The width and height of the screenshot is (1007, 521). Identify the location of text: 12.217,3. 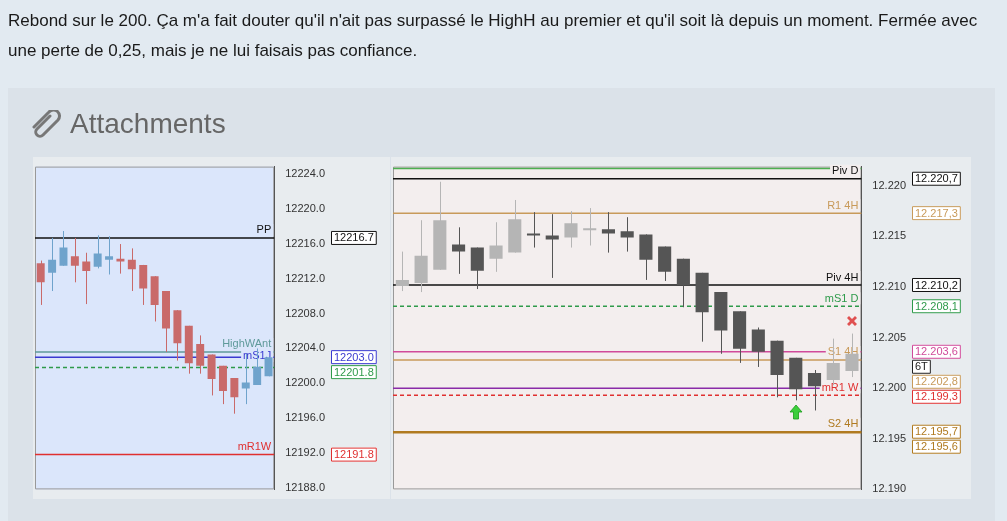
(936, 212).